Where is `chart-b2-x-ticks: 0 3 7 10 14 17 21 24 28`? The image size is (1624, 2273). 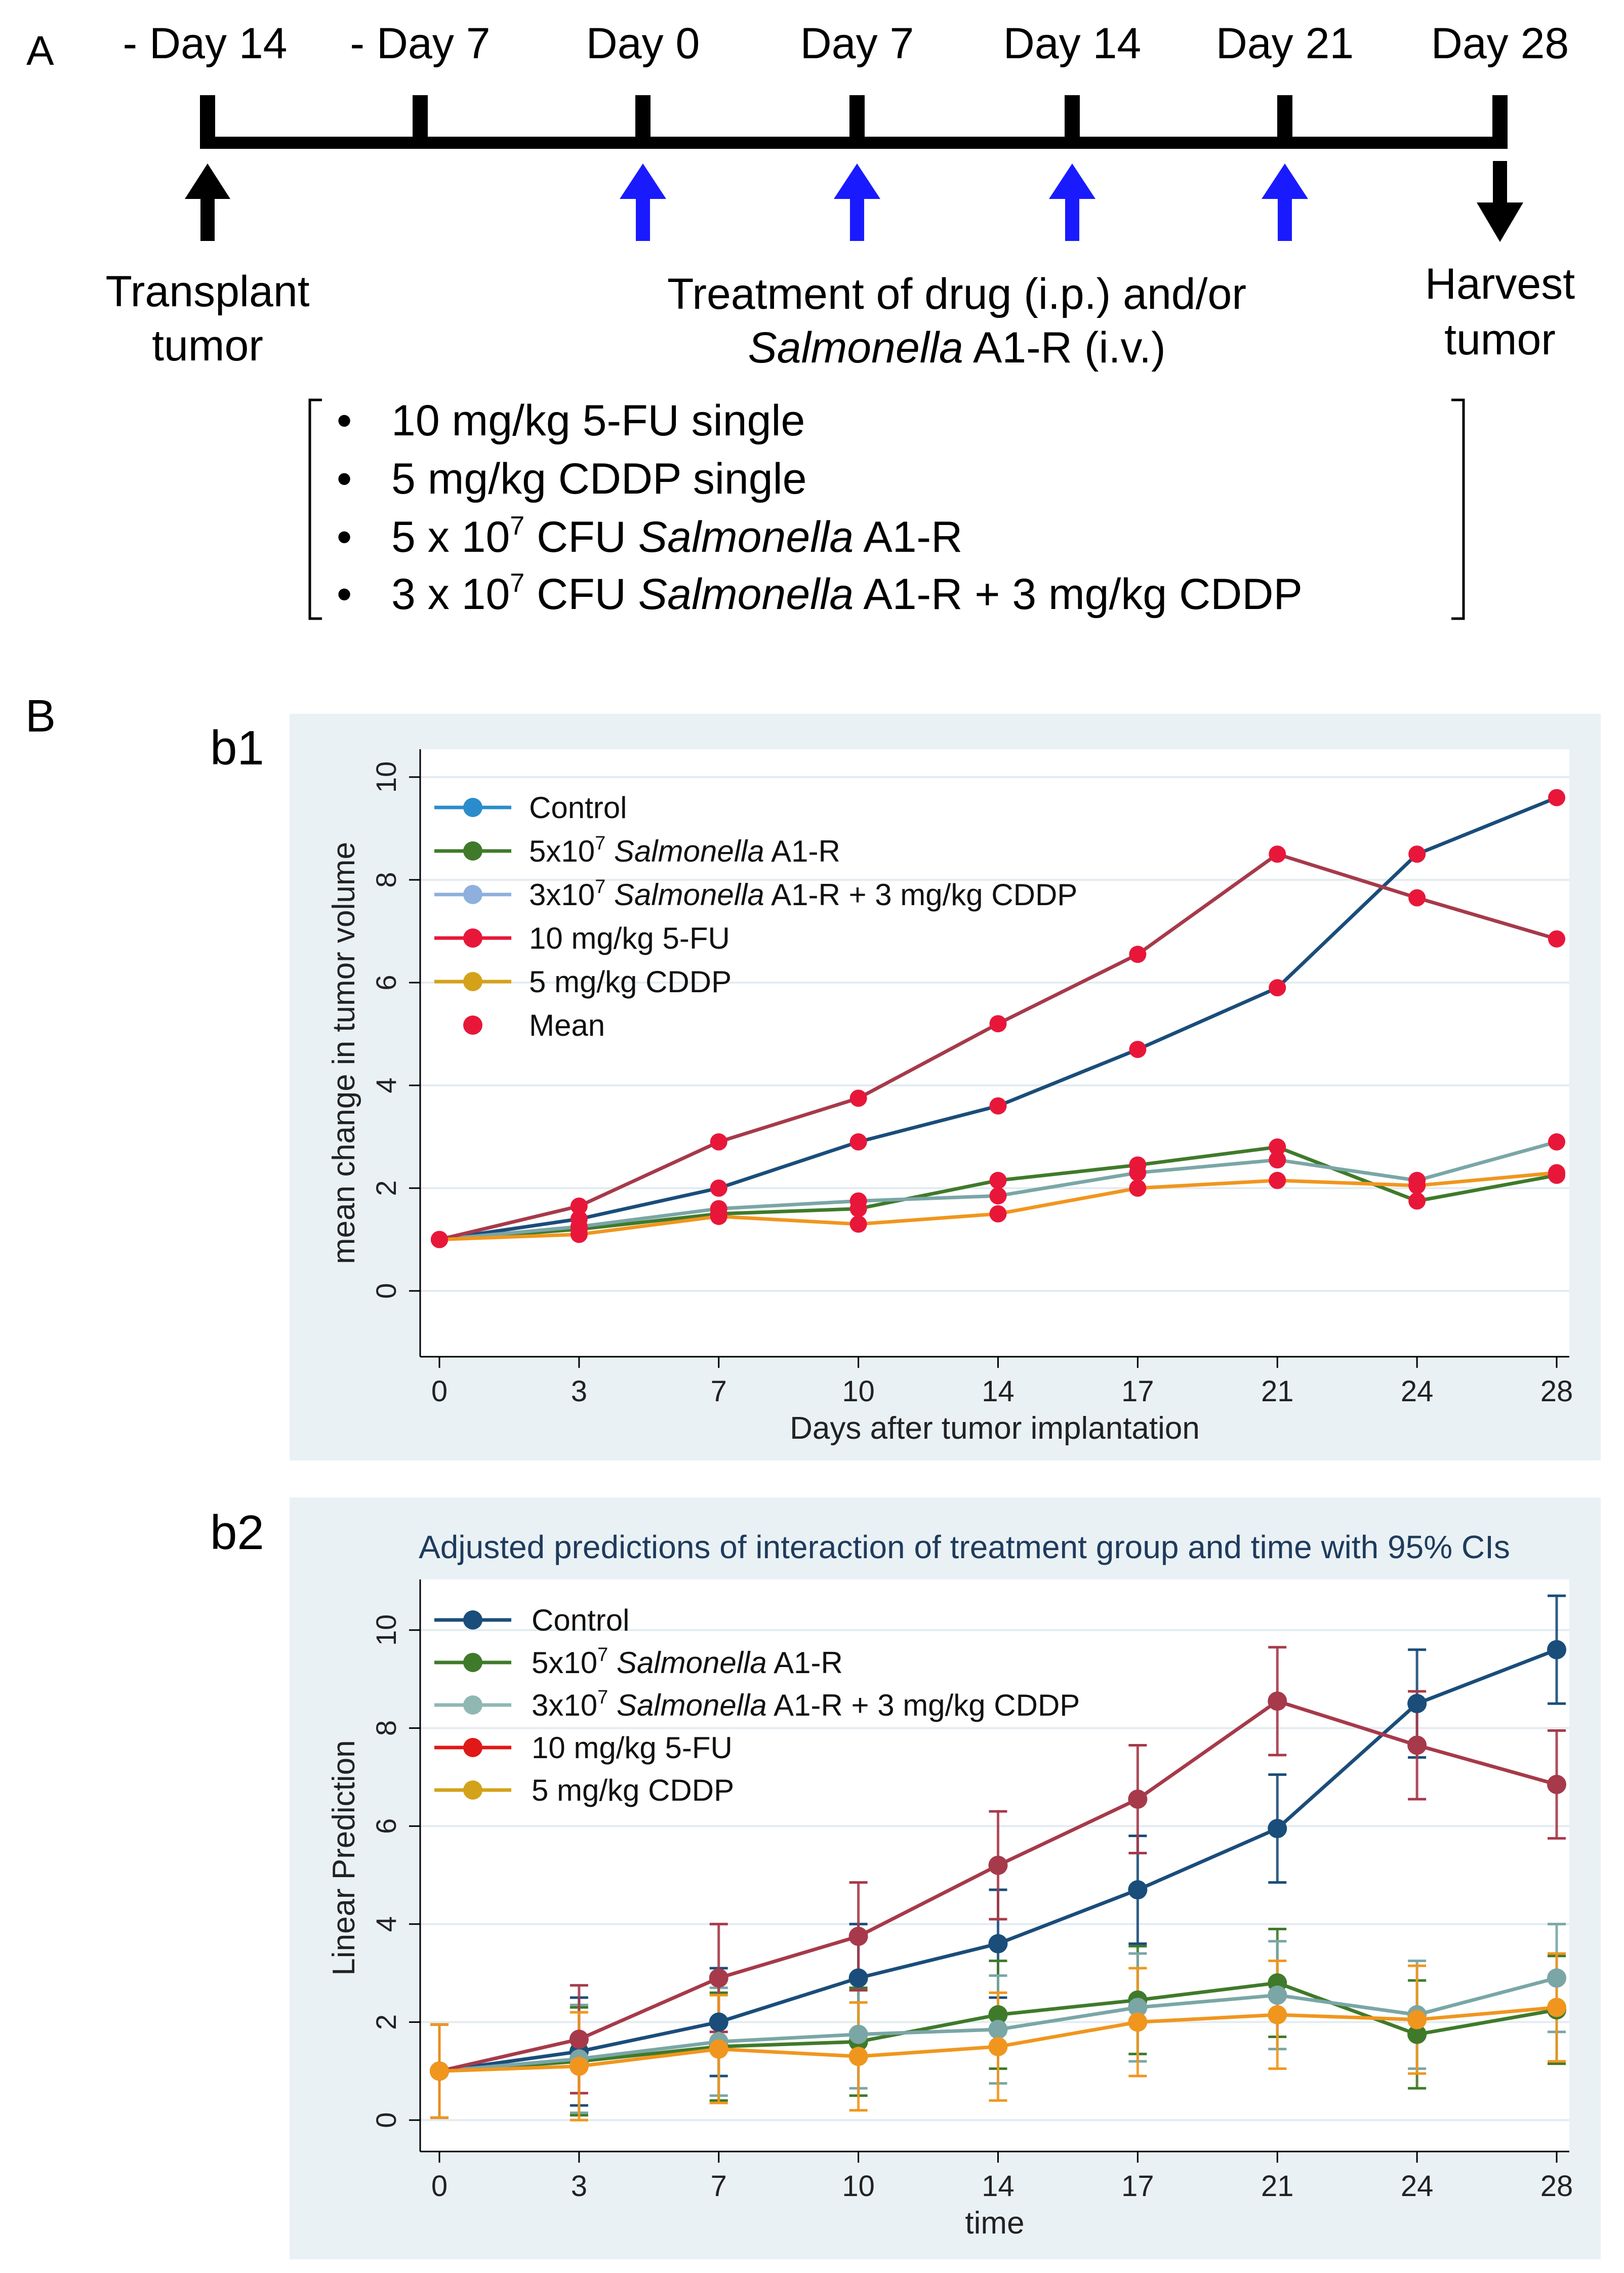
chart-b2-x-ticks: 0 3 7 10 14 17 21 24 28 is located at coordinates (1002, 2177).